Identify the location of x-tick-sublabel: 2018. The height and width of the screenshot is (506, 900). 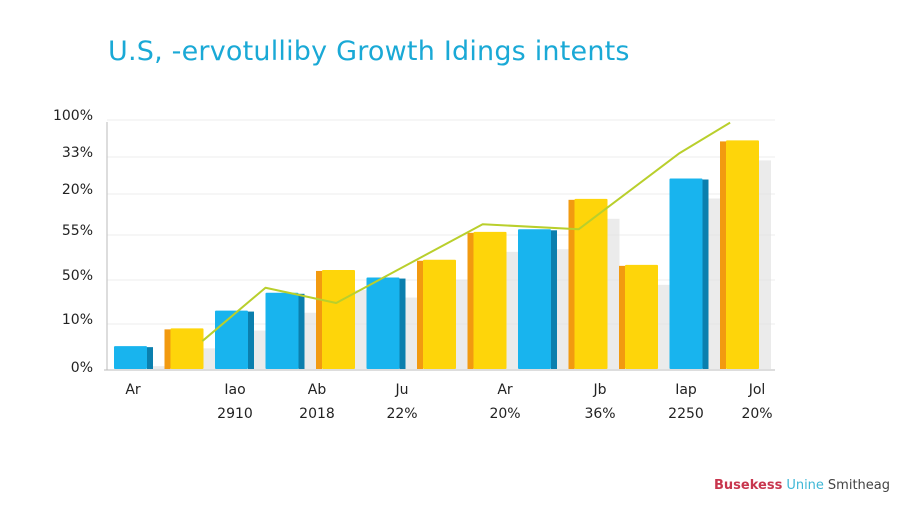
(317, 414).